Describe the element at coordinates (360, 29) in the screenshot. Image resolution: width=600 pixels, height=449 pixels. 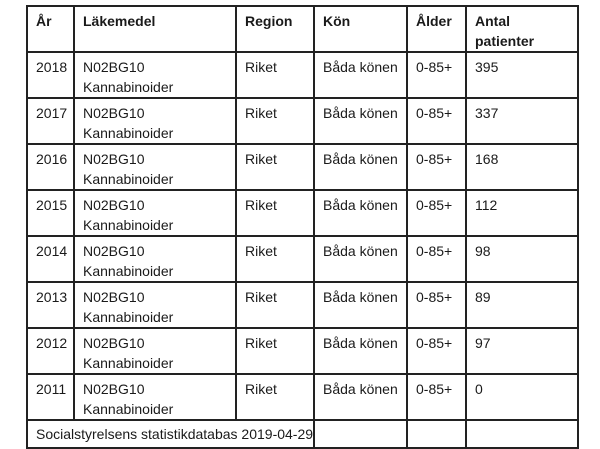
I see `header-cell-sex: Kön` at that location.